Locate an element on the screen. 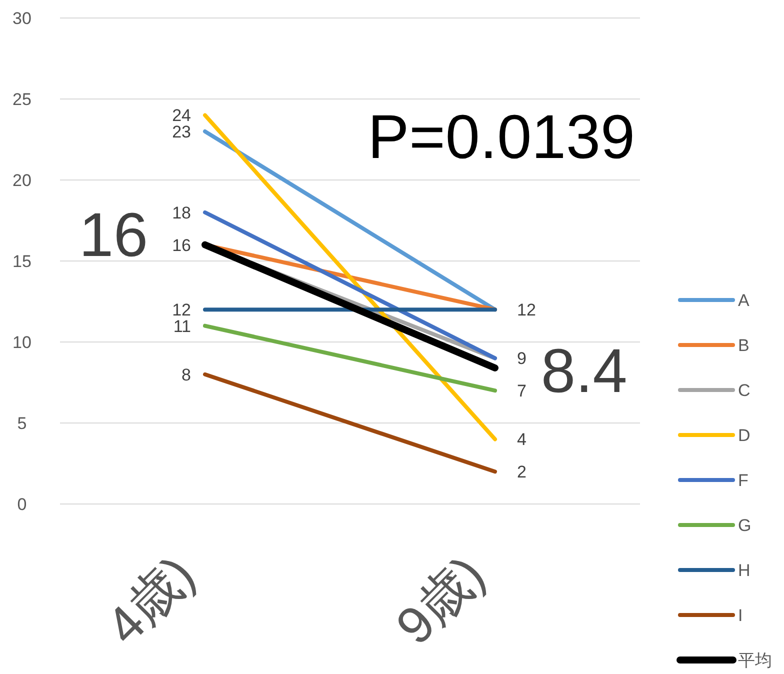  annotation: P=0.0139 is located at coordinates (501, 137).